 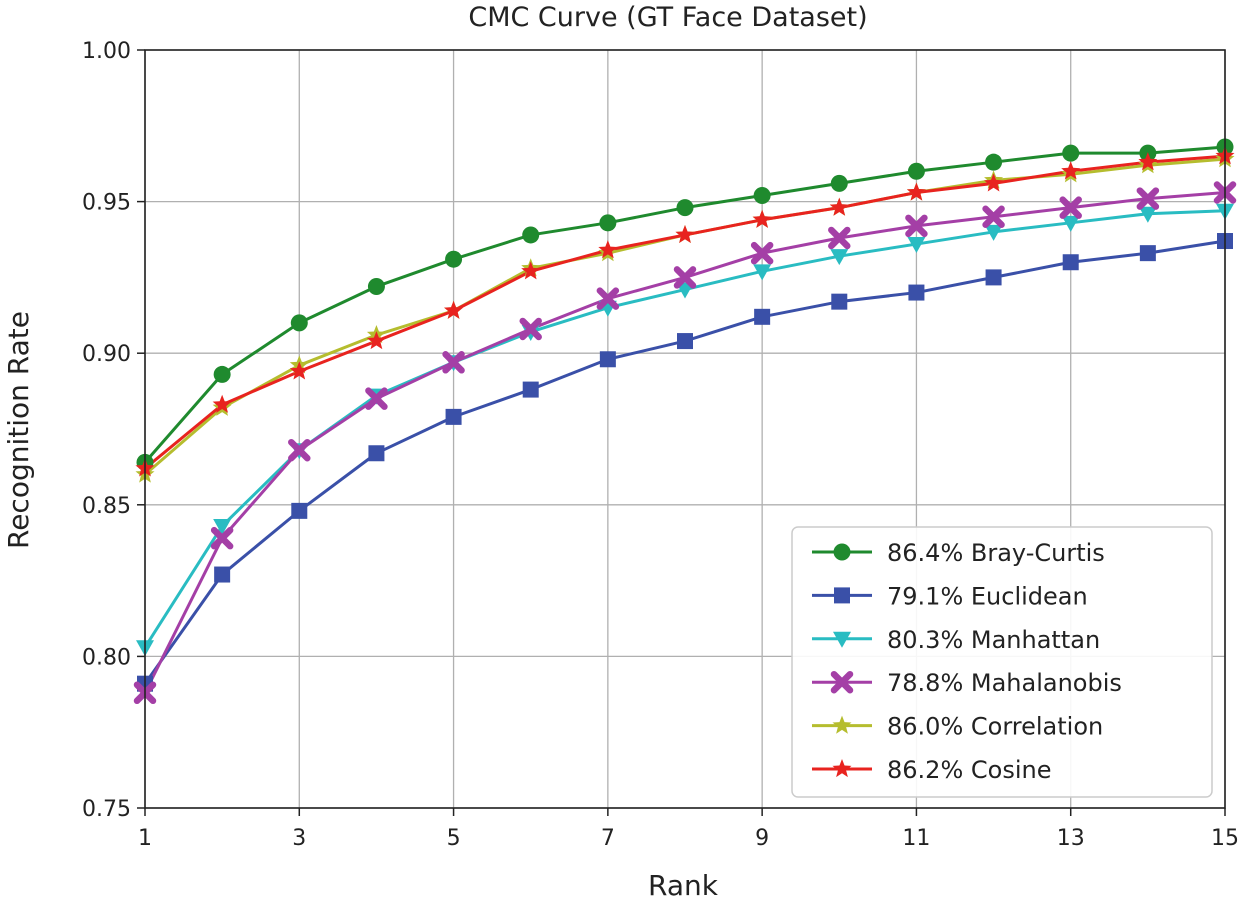 What do you see at coordinates (106, 203) in the screenshot?
I see `y-tick-label: 0.95` at bounding box center [106, 203].